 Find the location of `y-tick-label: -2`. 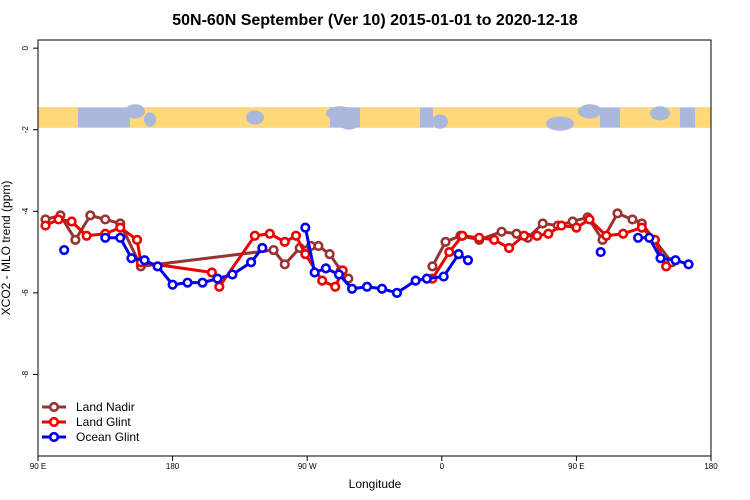

y-tick-label: -2 is located at coordinates (25, 130).